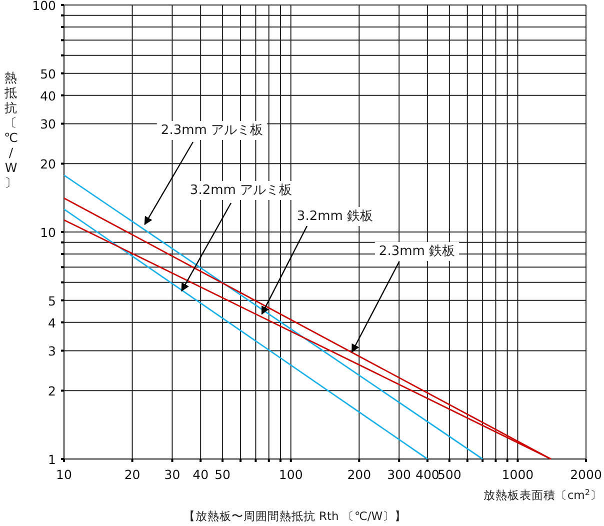  What do you see at coordinates (48, 74) in the screenshot?
I see `y-tick-label: 50` at bounding box center [48, 74].